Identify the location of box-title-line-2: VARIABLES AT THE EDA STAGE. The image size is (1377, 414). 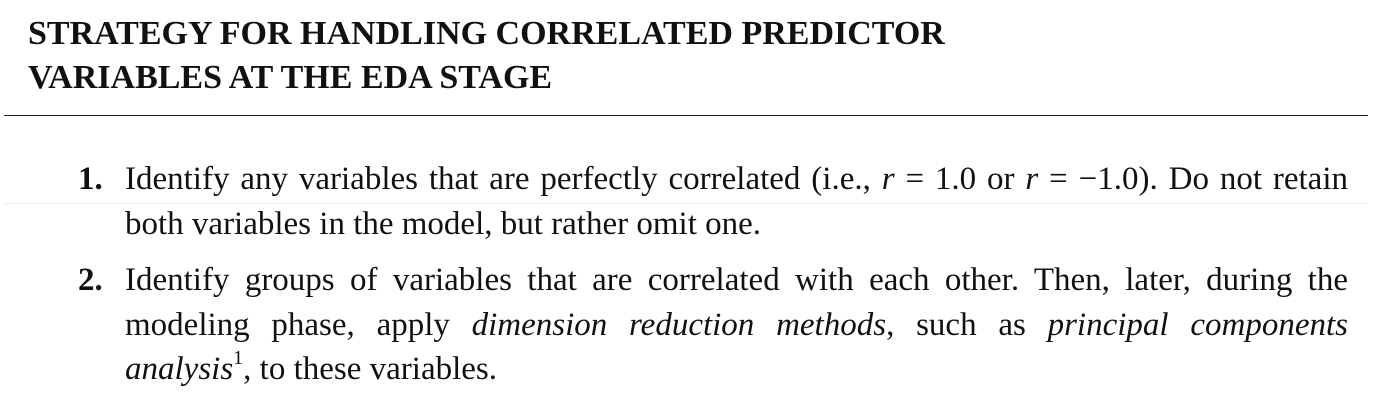
(290, 77).